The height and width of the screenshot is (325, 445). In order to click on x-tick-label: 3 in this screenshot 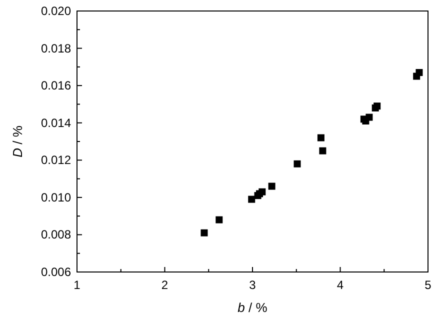, I will do `click(252, 285)`.